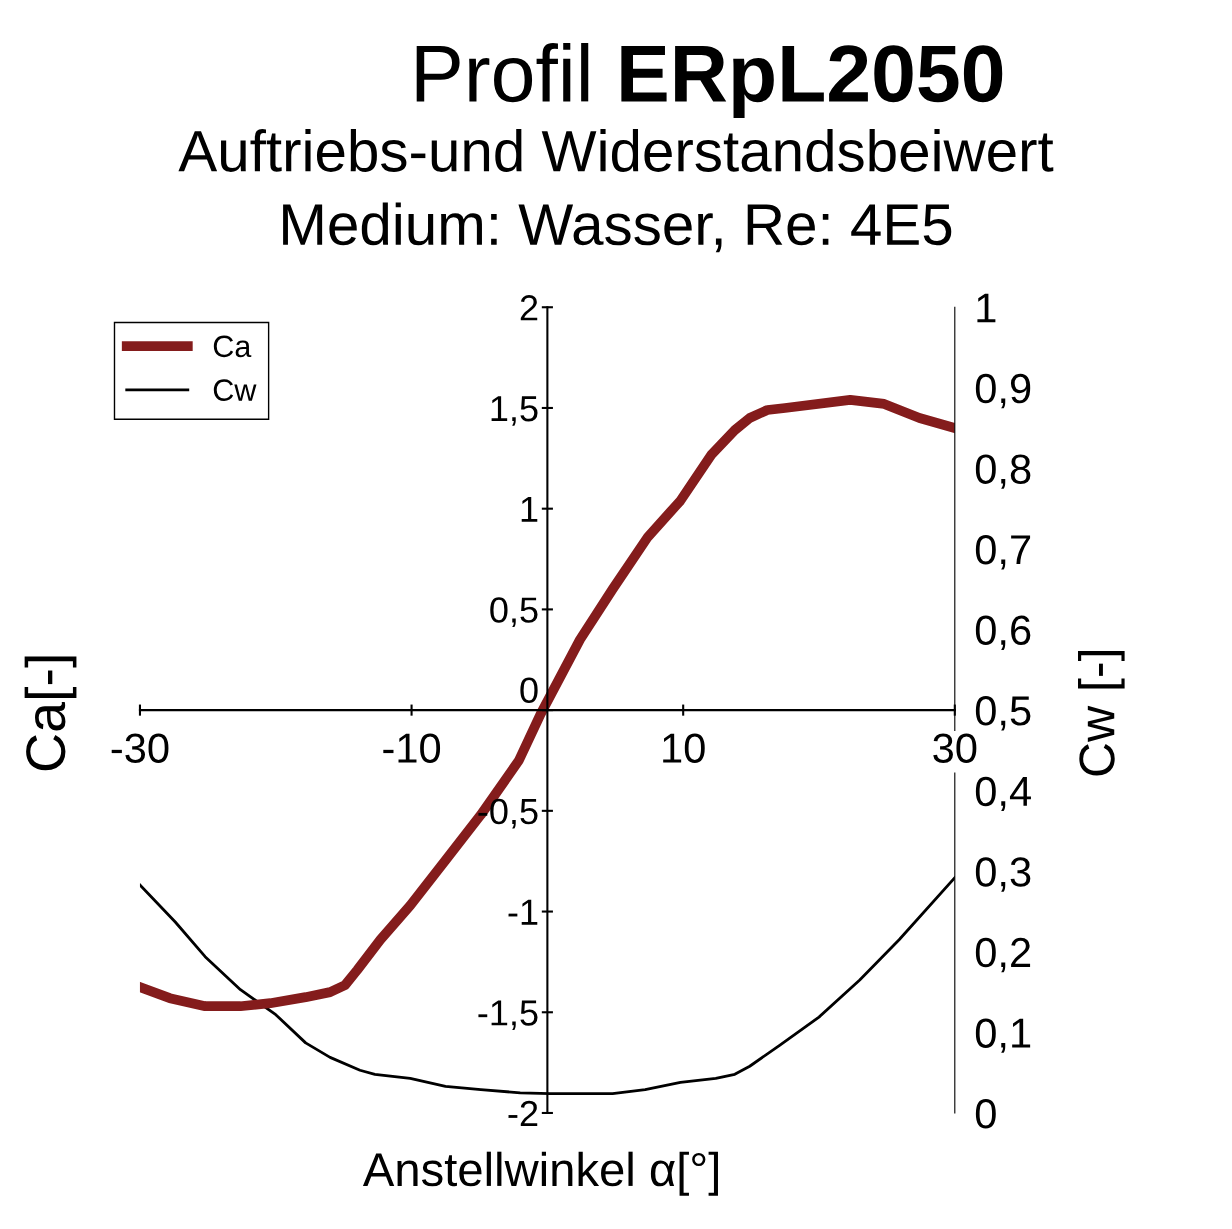  Describe the element at coordinates (1003, 632) in the screenshot. I see `y2-tick-label: 0,6` at that location.